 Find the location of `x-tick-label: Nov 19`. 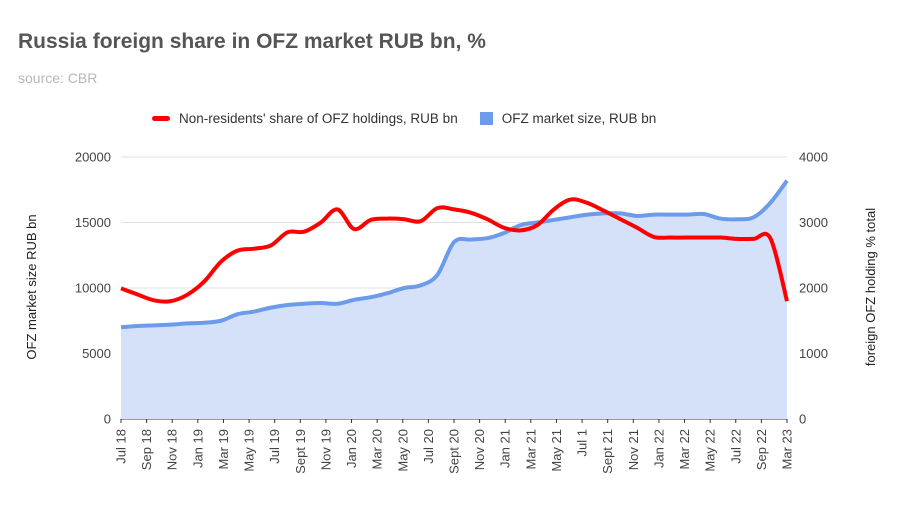

x-tick-label: Nov 19 is located at coordinates (325, 449).